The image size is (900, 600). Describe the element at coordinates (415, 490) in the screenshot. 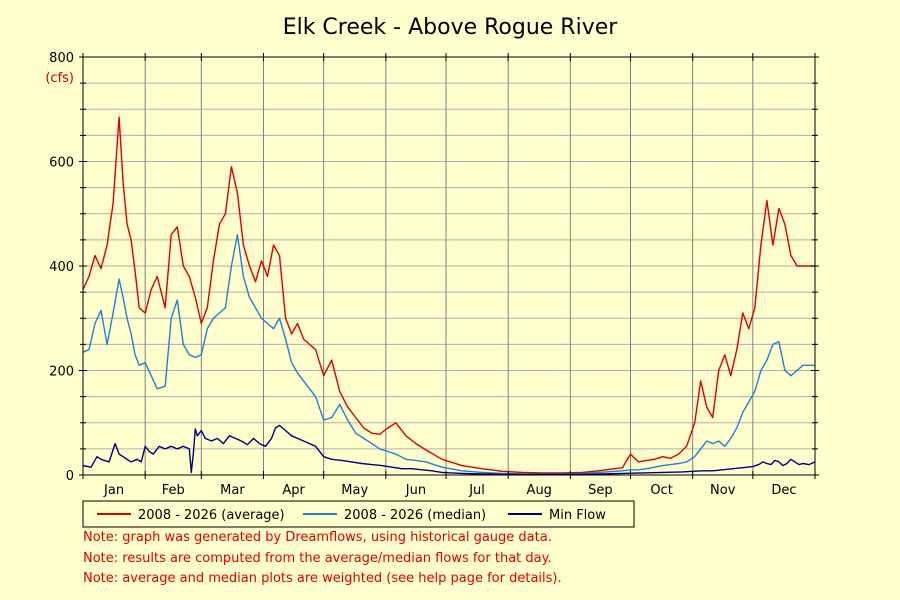

I see `x-tick-label: Jun` at that location.